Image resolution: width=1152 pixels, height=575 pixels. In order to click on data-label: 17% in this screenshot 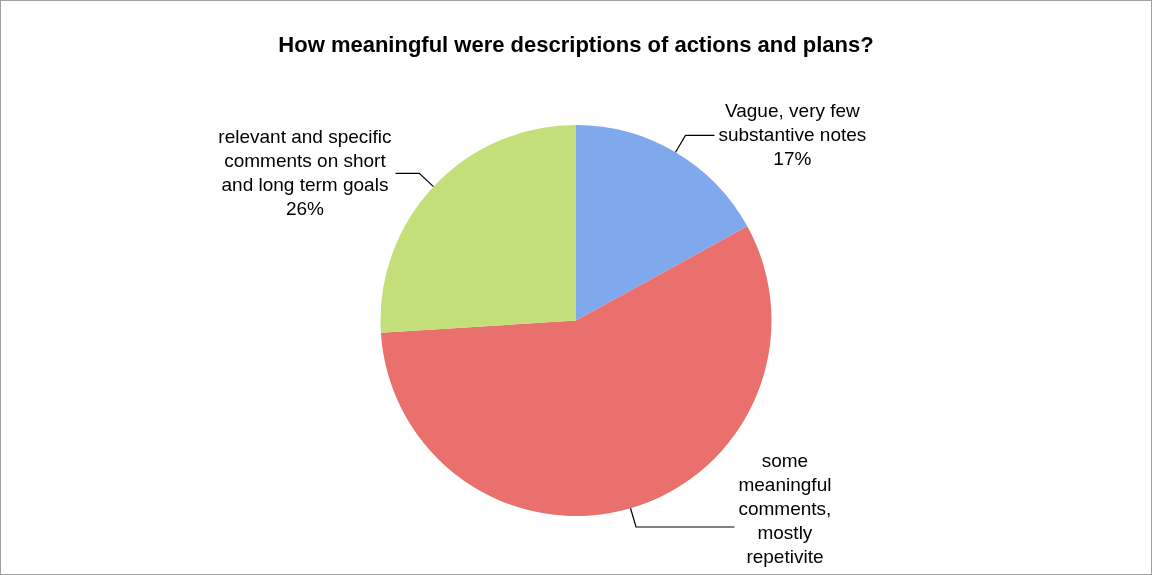, I will do `click(792, 158)`.